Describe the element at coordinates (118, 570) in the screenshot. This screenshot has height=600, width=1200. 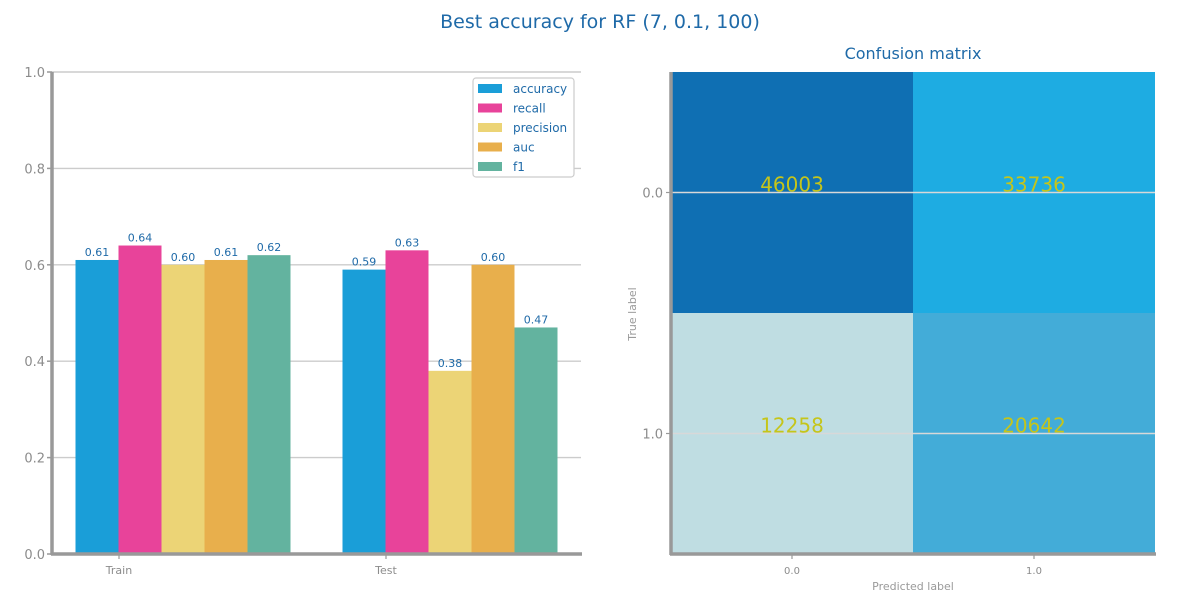
I see `x-tick-label: Train` at that location.